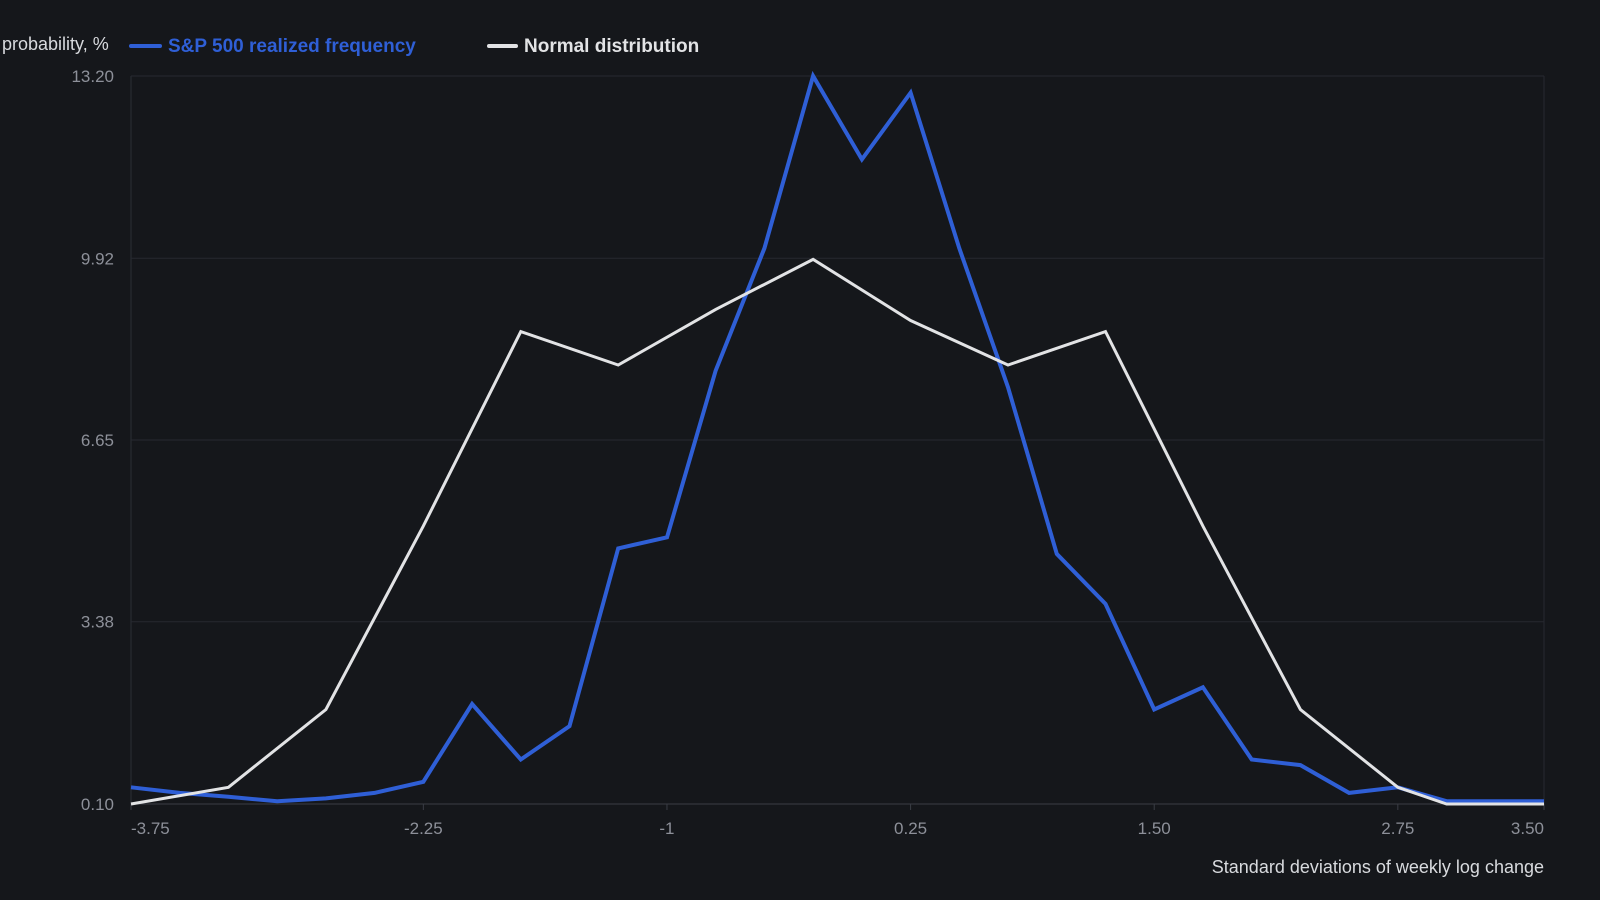  What do you see at coordinates (666, 828) in the screenshot?
I see `x-tick-label: -1` at bounding box center [666, 828].